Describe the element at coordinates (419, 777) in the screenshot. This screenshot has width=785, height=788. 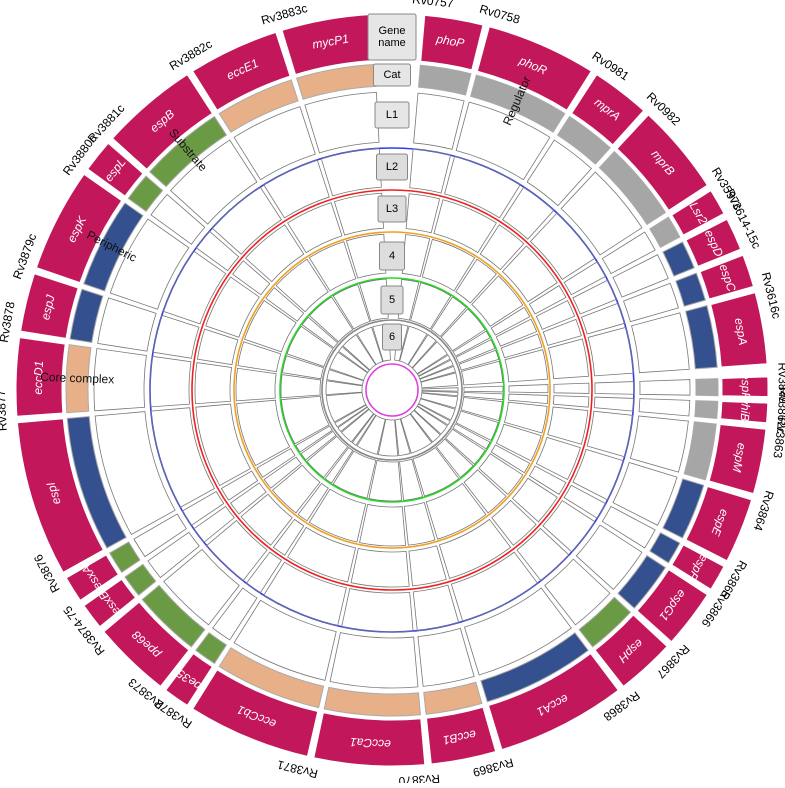
I see `gene-locus: Rv3870` at that location.